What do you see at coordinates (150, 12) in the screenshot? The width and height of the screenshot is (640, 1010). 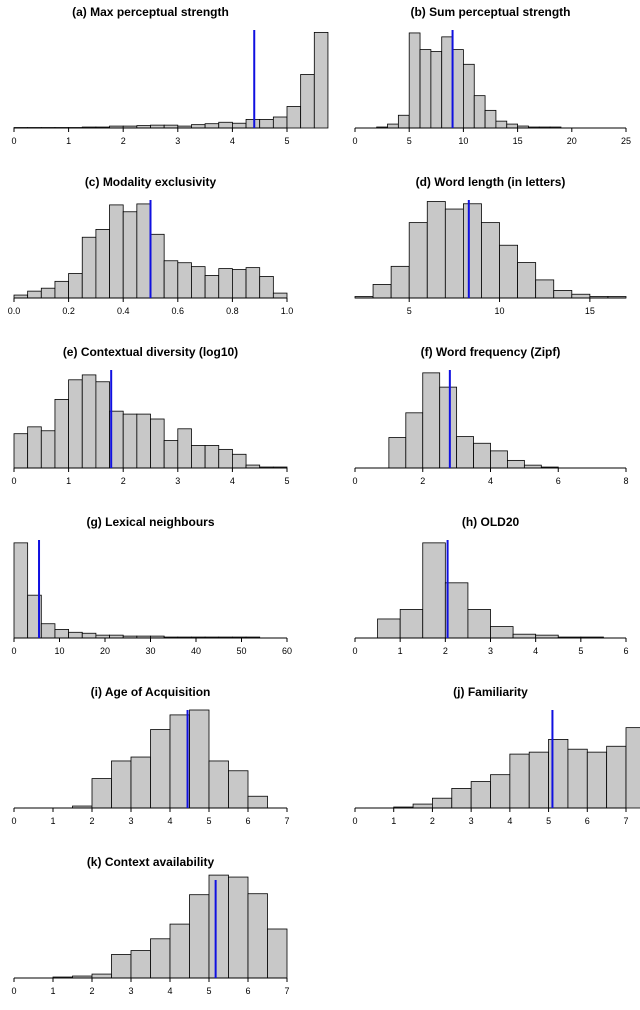 I see `panel-title: (a) Max perceptual strength` at bounding box center [150, 12].